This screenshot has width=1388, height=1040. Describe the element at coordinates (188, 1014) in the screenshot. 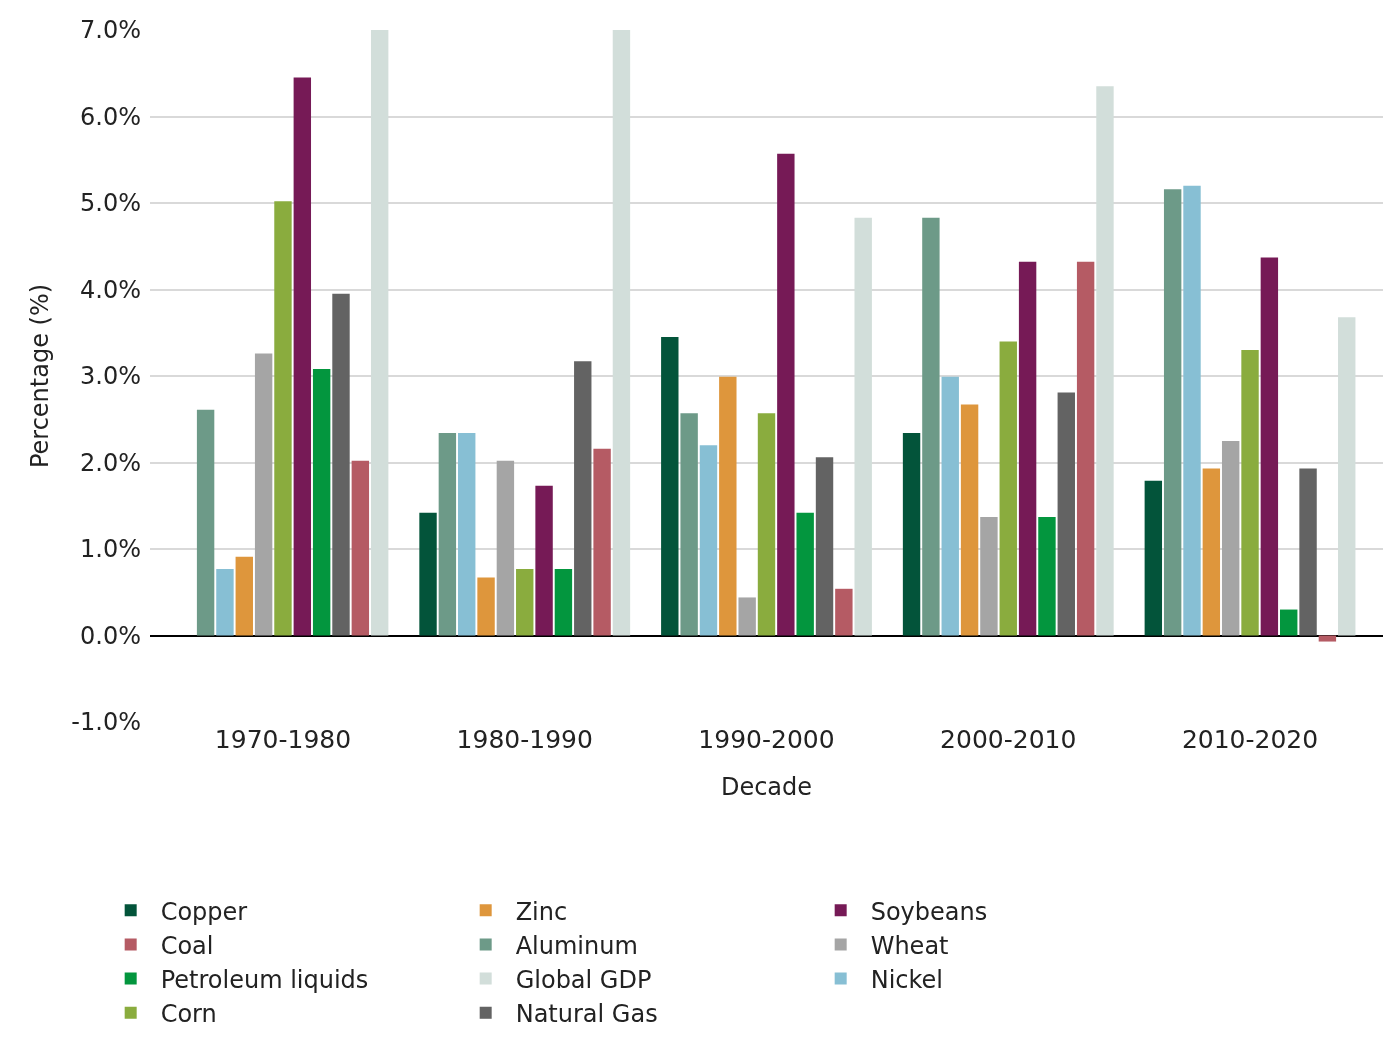

I see `legend-label: Corn` at that location.